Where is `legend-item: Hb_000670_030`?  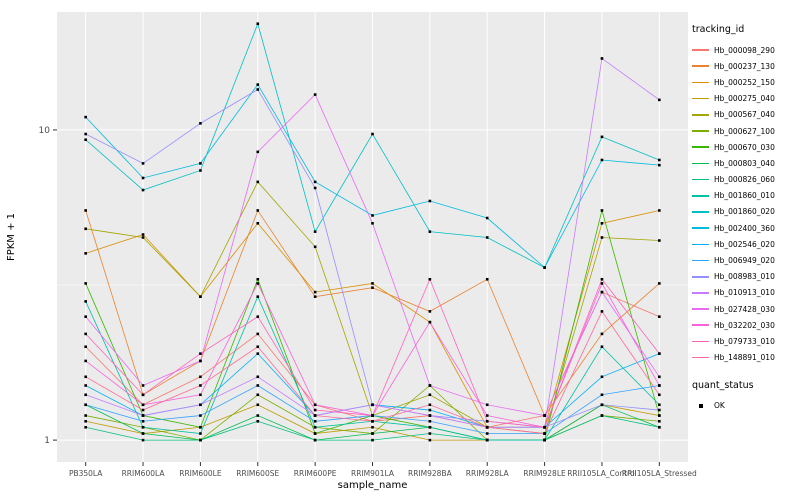 legend-item: Hb_000670_030 is located at coordinates (745, 147).